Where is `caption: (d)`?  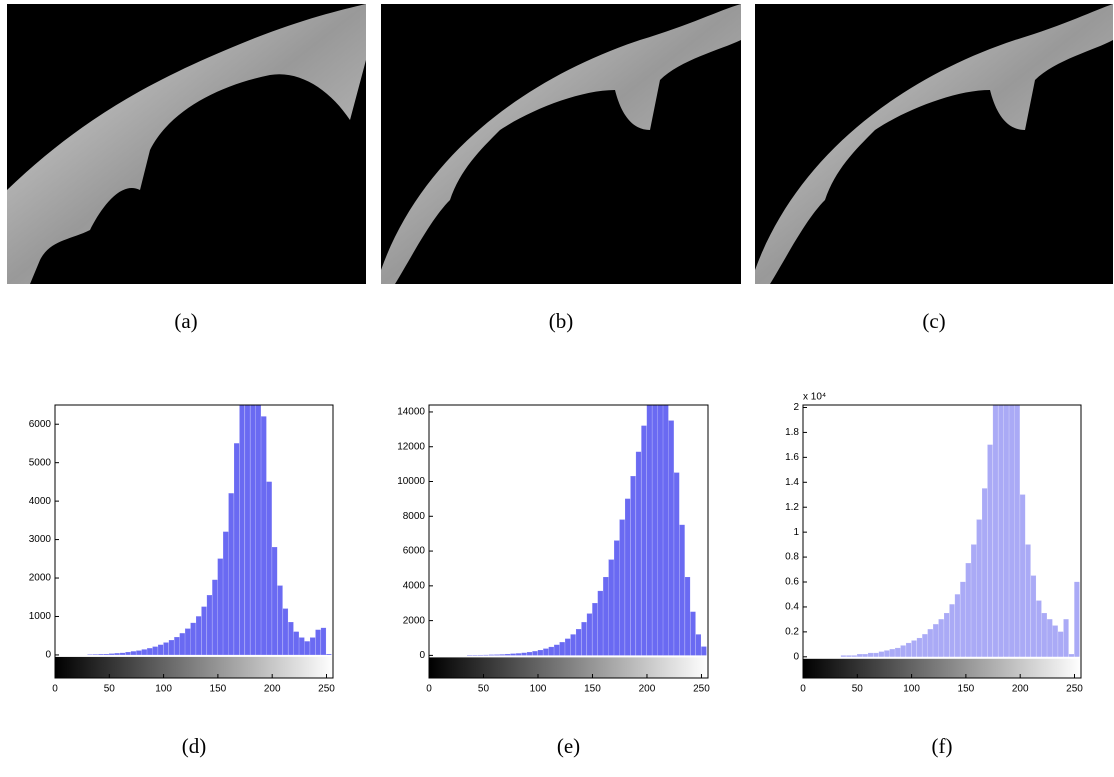
caption: (d) is located at coordinates (194, 746).